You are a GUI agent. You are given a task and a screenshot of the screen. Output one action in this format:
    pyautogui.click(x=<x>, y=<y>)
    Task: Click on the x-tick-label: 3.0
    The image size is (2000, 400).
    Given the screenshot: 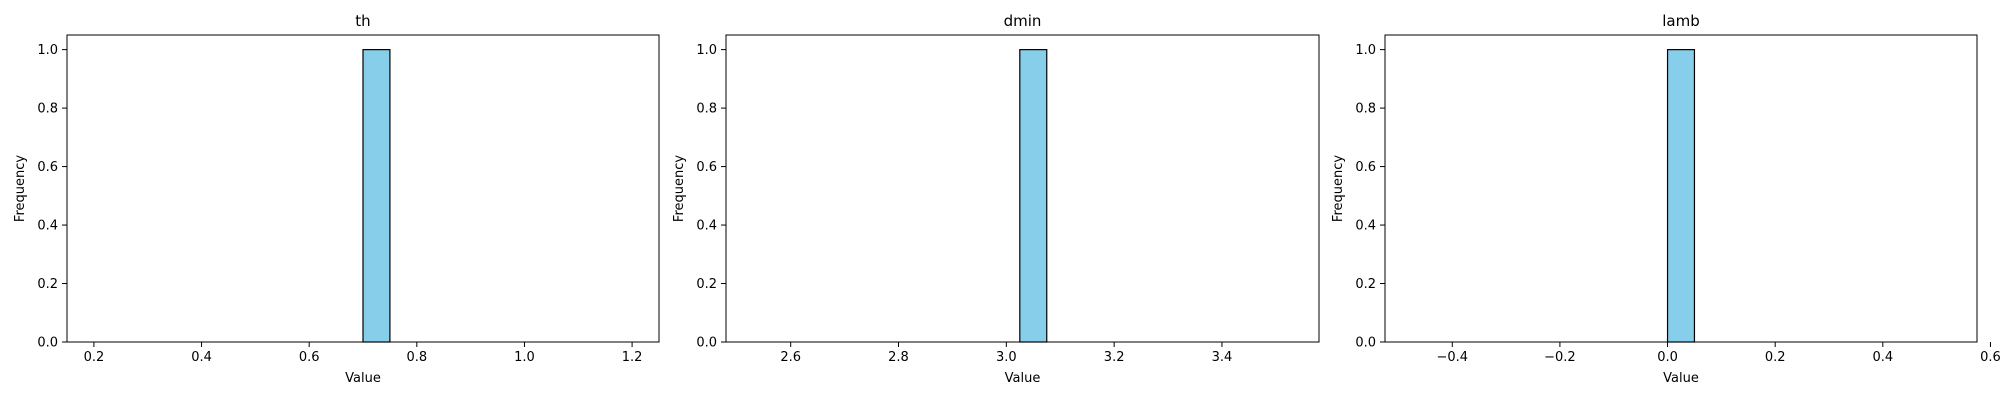 What is the action you would take?
    pyautogui.click(x=1006, y=357)
    